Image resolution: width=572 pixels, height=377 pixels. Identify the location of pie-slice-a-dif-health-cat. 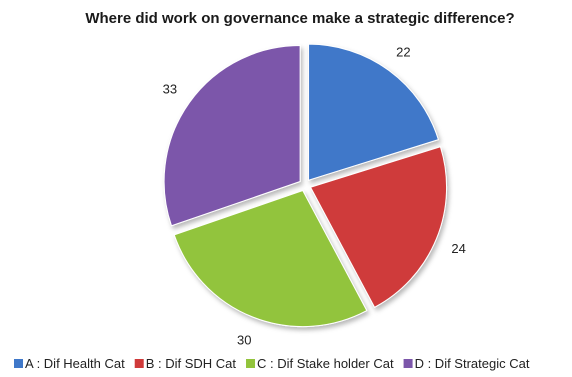
(374, 112).